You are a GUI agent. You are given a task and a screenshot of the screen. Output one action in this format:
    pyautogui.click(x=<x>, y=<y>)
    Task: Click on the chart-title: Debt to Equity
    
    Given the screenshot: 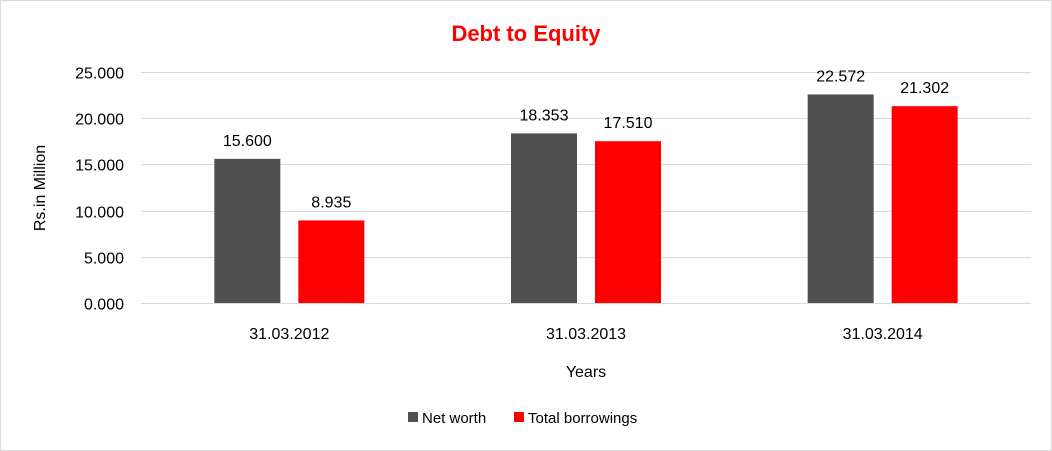 What is the action you would take?
    pyautogui.click(x=526, y=33)
    